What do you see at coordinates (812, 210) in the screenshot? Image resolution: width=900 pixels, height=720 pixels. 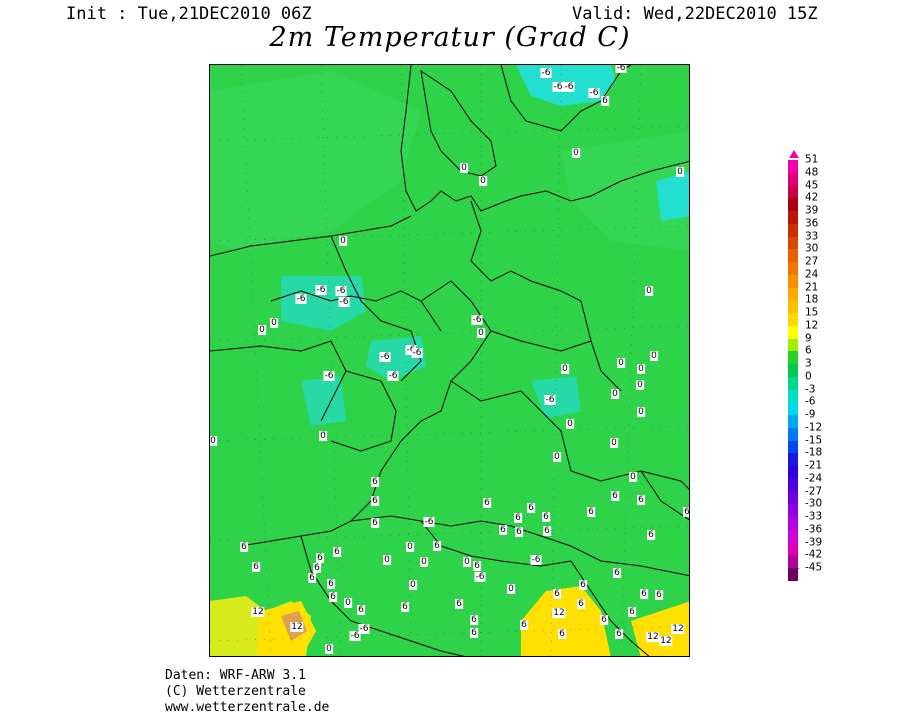 I see `legend-label: 39` at bounding box center [812, 210].